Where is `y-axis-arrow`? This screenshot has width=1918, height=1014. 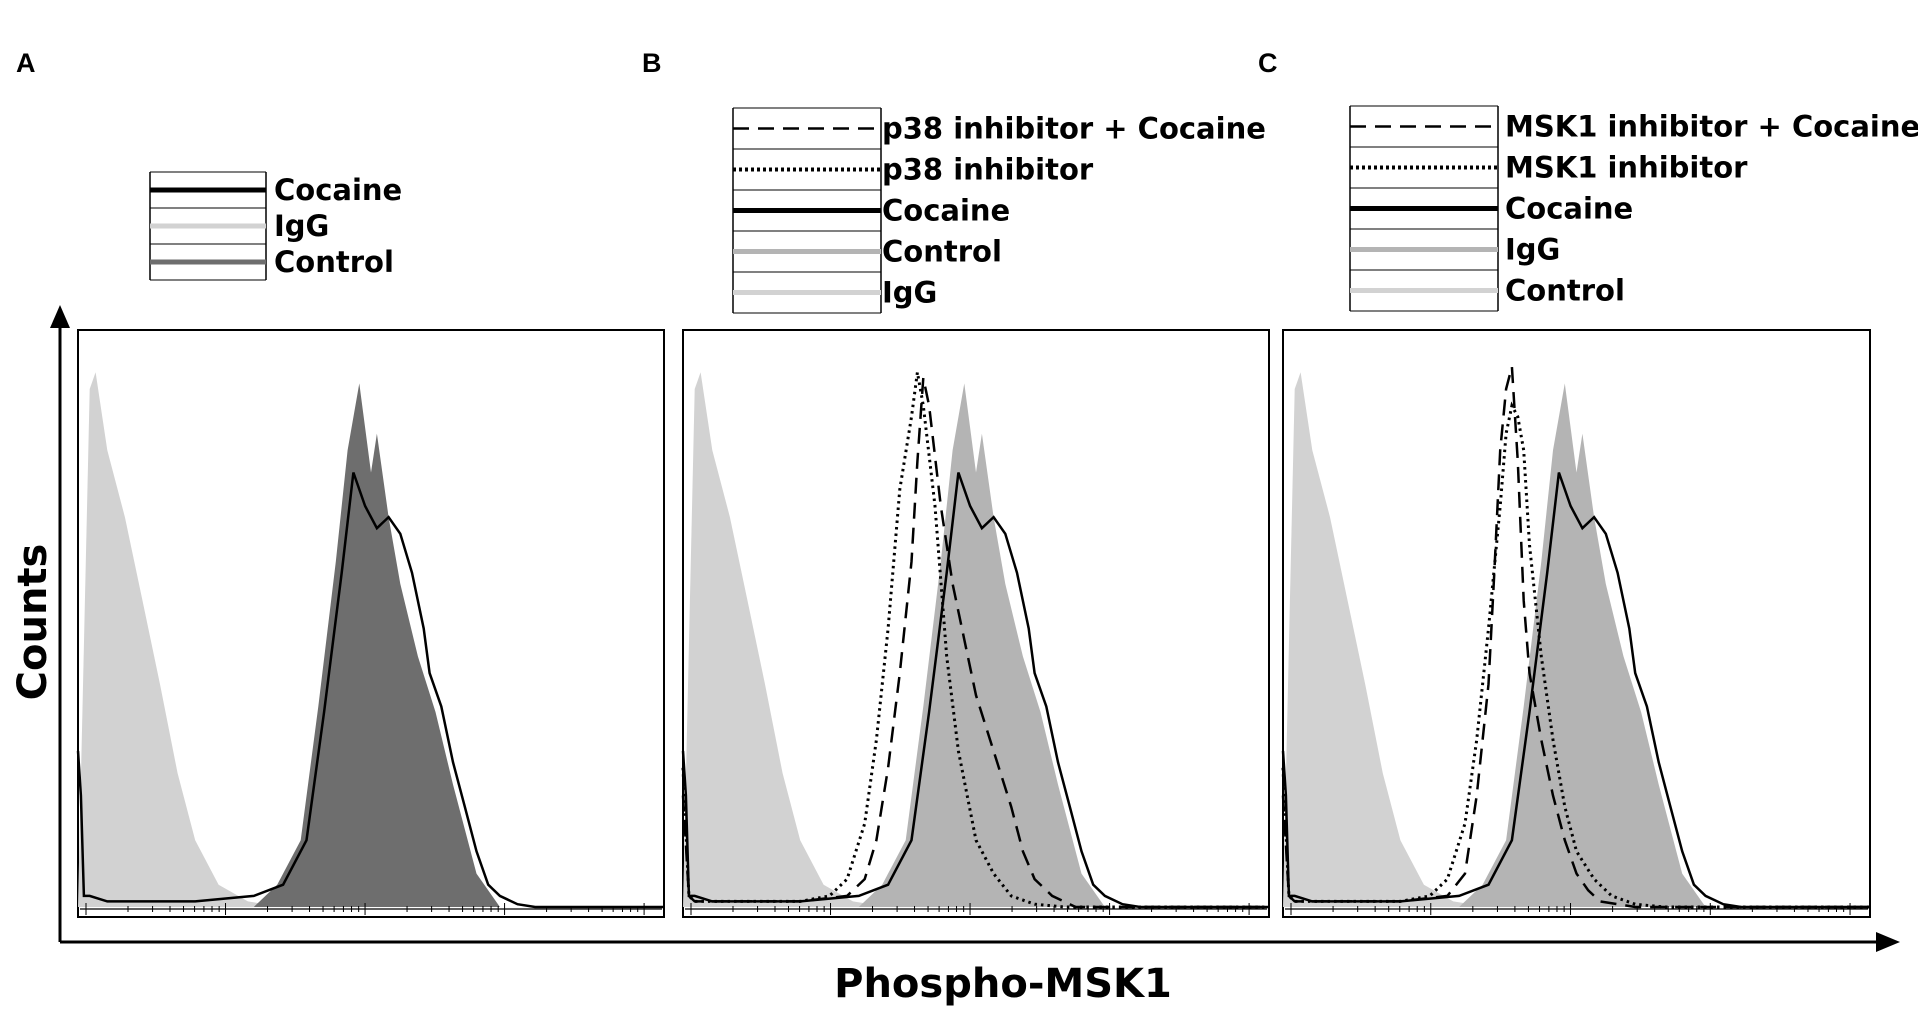
y-axis-arrow is located at coordinates (60, 316).